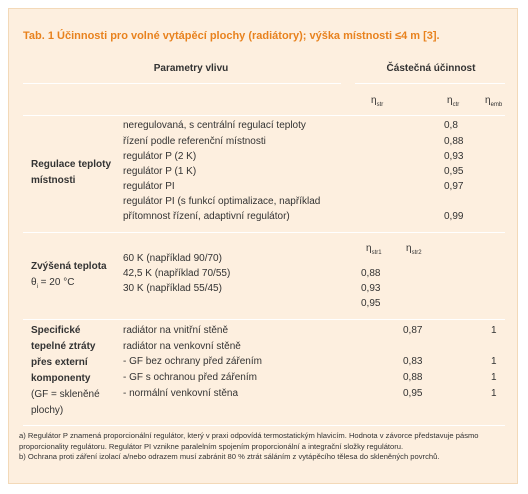  Describe the element at coordinates (454, 216) in the screenshot. I see `value: 0,99` at that location.